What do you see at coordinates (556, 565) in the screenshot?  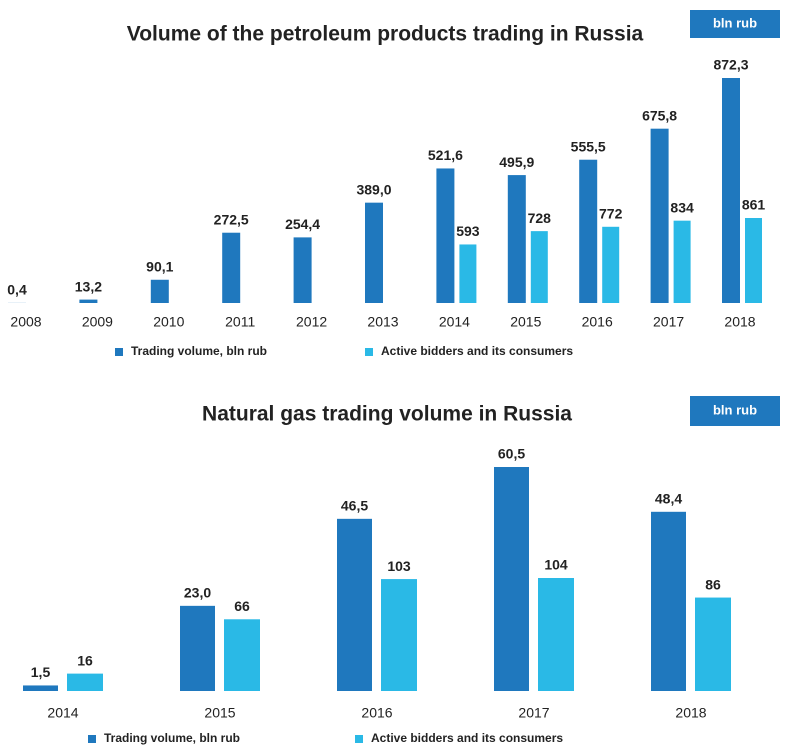 I see `data-label: 104` at bounding box center [556, 565].